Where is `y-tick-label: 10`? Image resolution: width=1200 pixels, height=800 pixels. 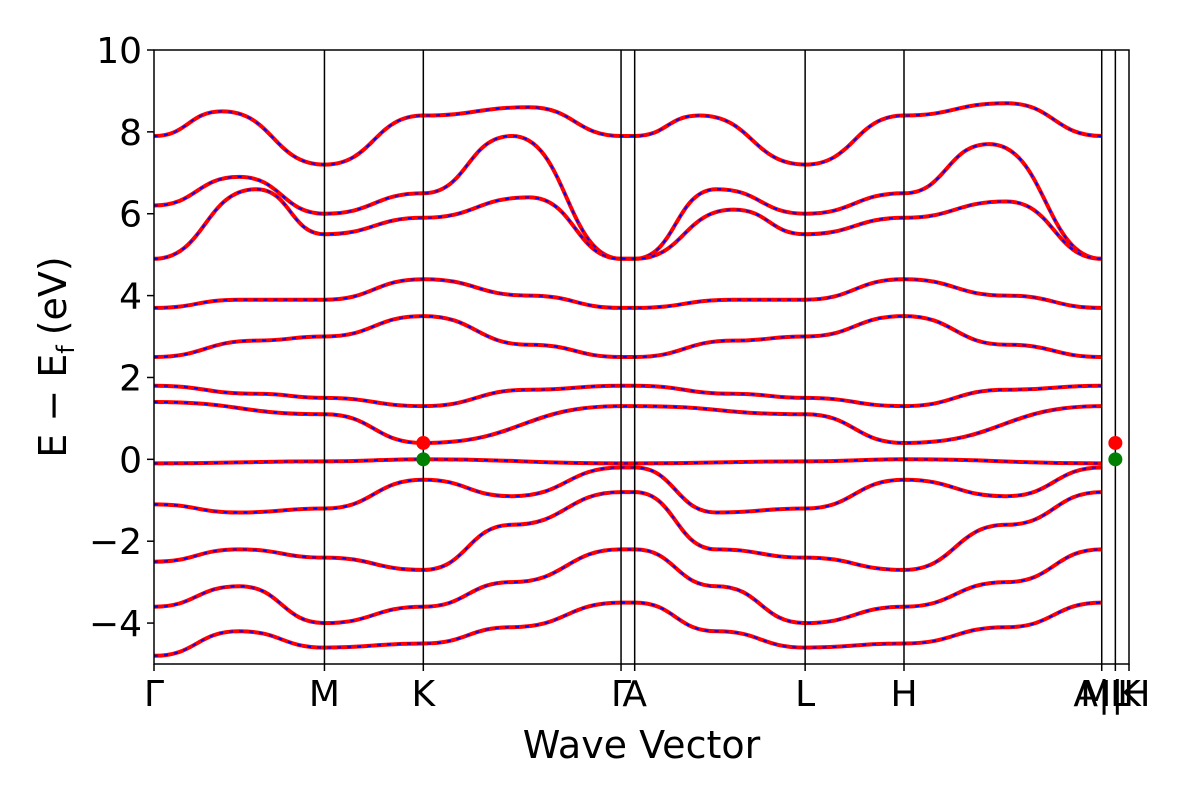
y-tick-label: 10 is located at coordinates (119, 51).